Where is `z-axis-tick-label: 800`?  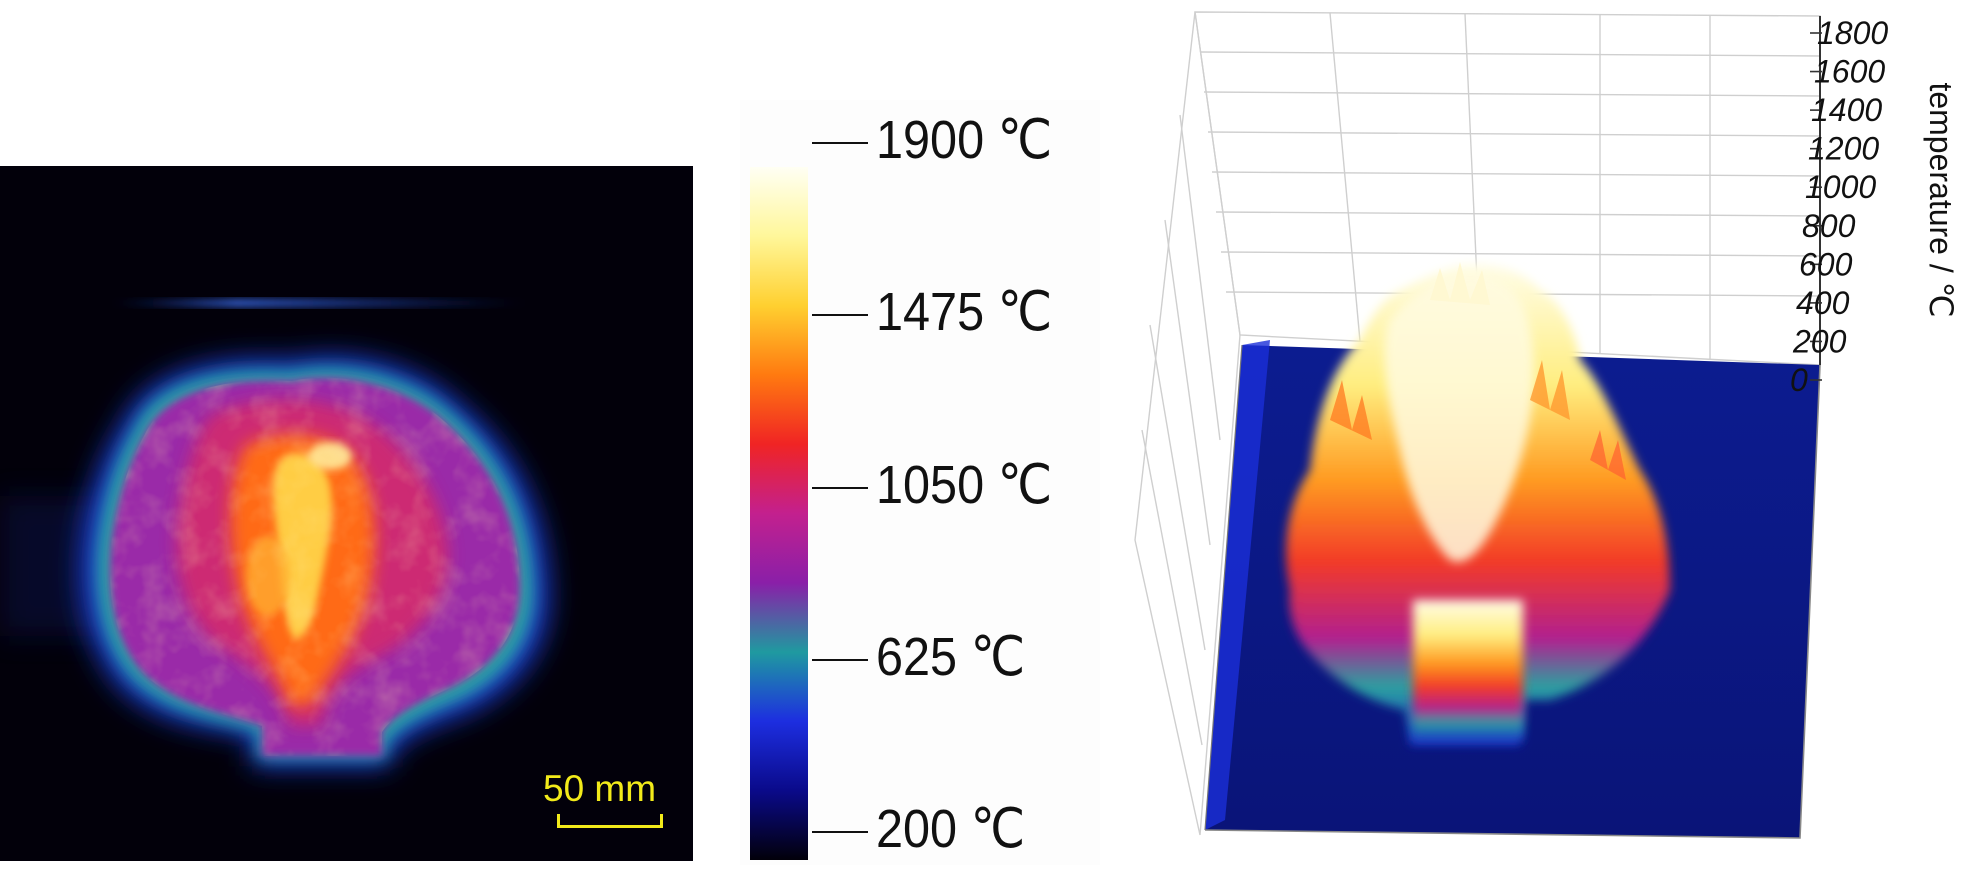
z-axis-tick-label: 800 is located at coordinates (1829, 226).